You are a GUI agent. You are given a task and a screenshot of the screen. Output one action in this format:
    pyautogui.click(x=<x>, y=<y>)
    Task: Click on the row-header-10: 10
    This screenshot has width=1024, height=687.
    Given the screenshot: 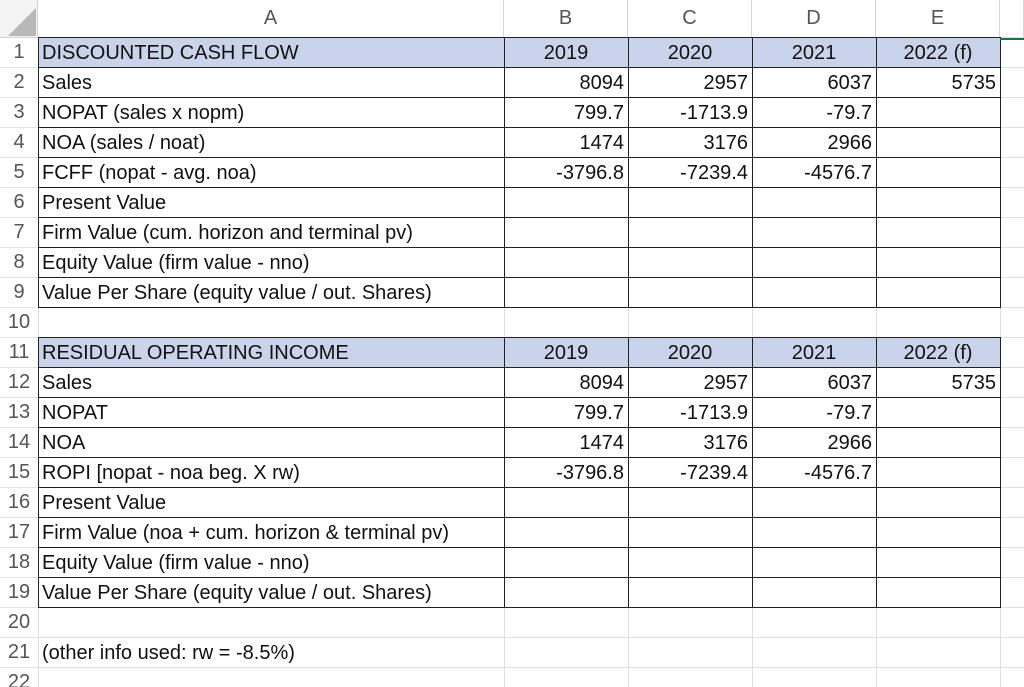 What is the action you would take?
    pyautogui.click(x=19, y=323)
    